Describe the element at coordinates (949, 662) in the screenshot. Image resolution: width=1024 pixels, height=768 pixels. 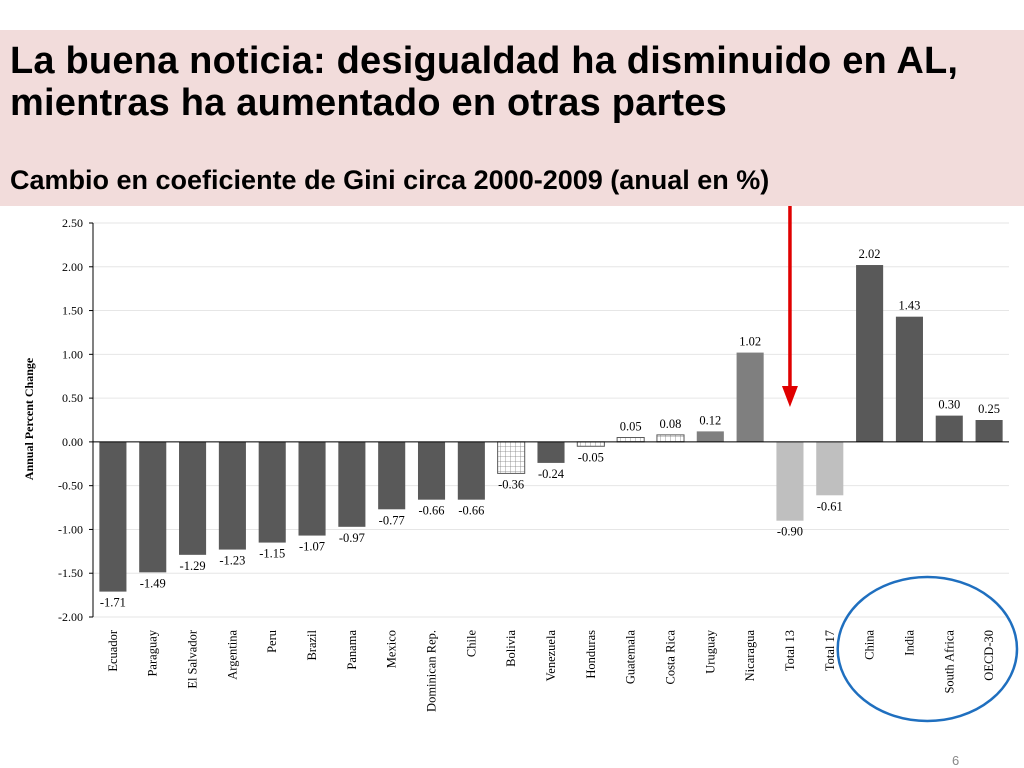
I see `category-label: South Africa` at that location.